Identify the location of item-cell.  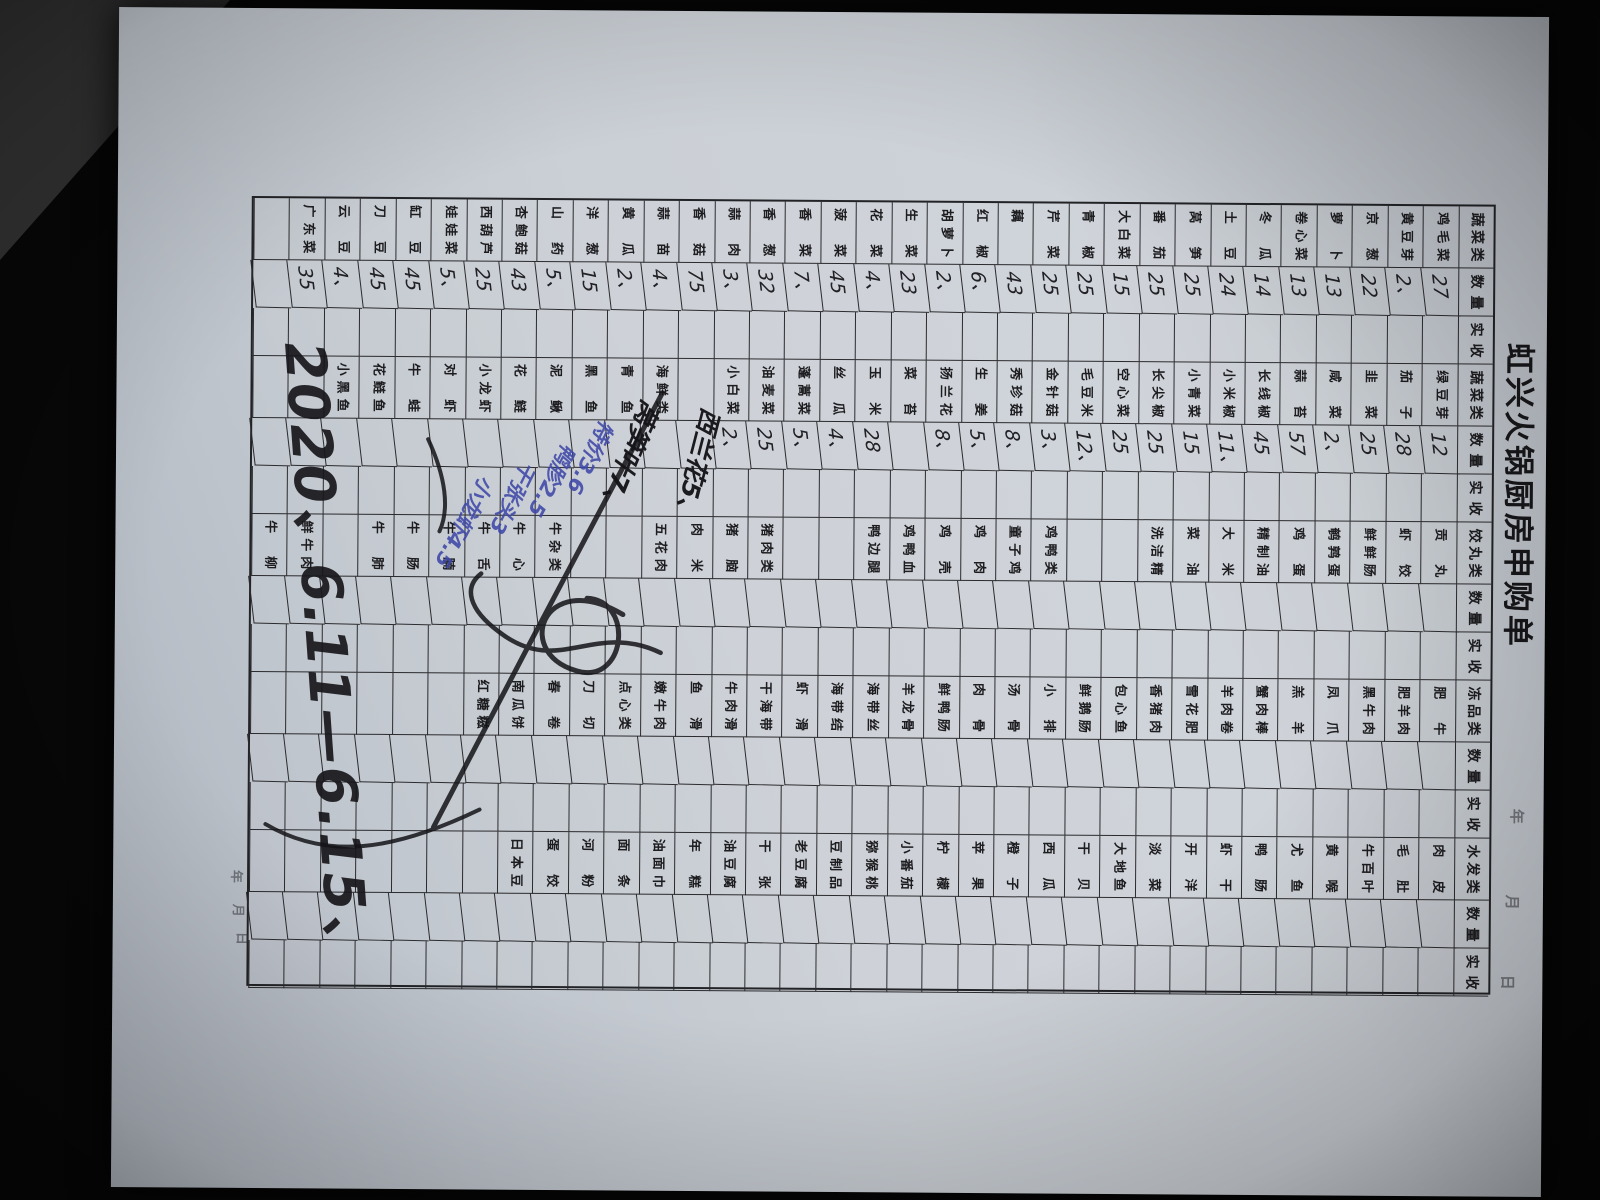
(268, 703).